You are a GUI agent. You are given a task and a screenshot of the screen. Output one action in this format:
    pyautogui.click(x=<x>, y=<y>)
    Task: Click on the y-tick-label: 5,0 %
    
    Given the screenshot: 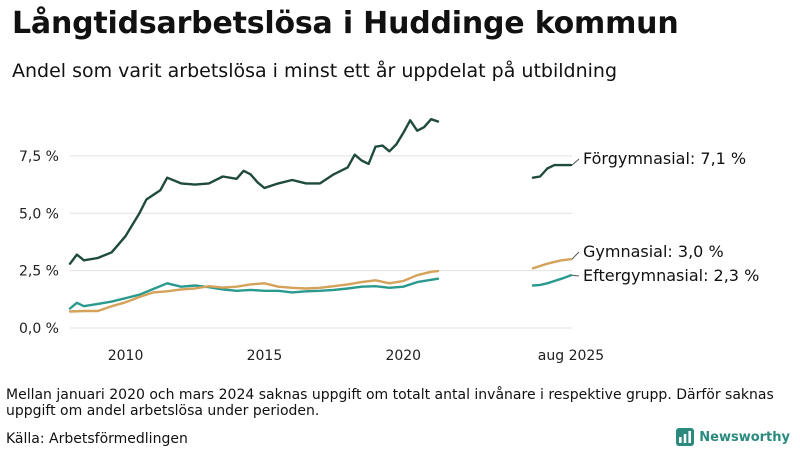 What is the action you would take?
    pyautogui.click(x=39, y=214)
    